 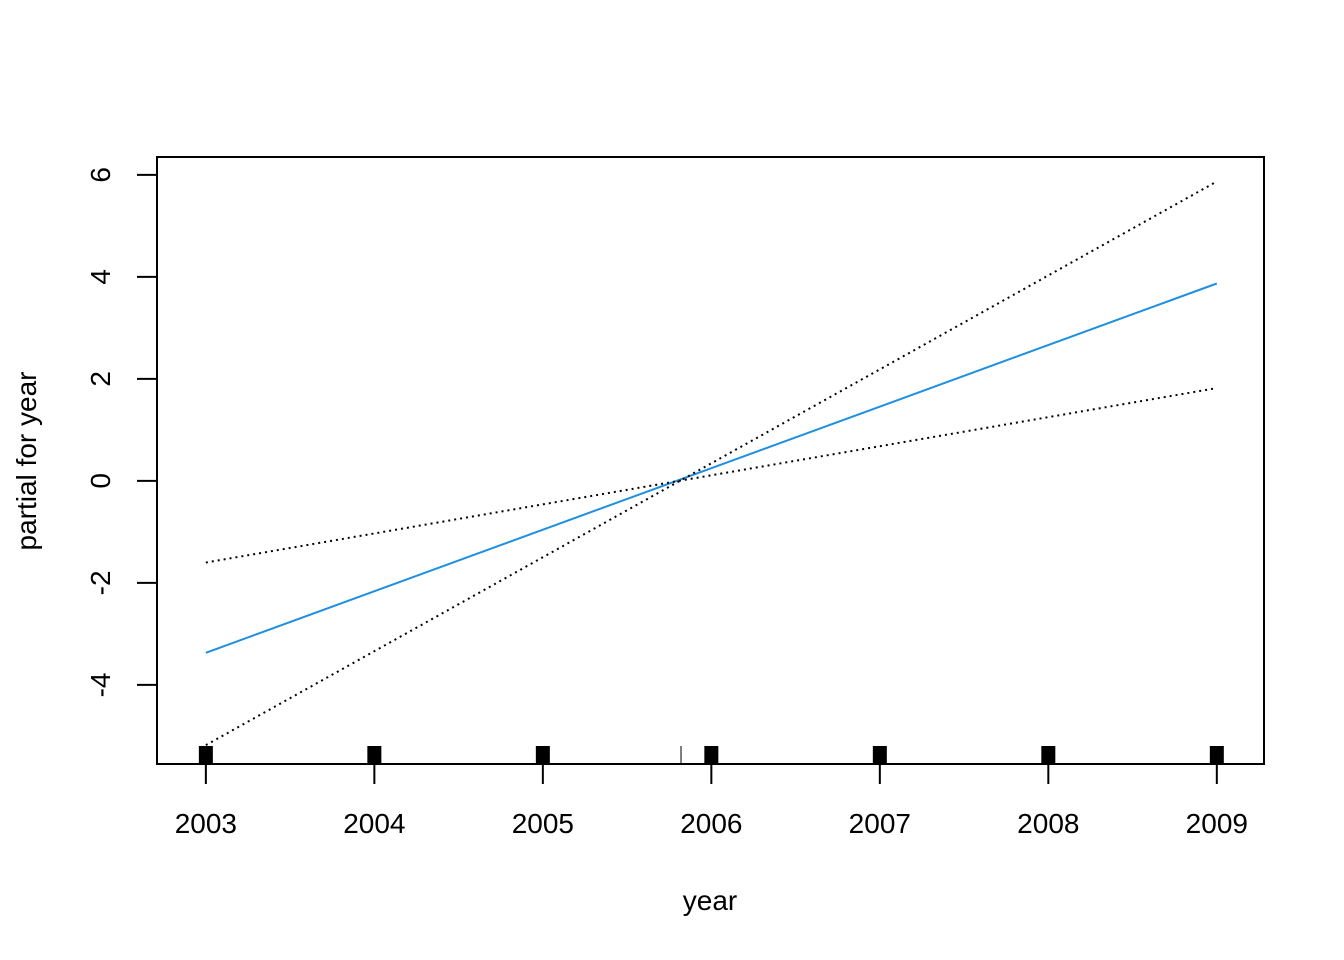 I want to click on series-lower-band, so click(x=711, y=475).